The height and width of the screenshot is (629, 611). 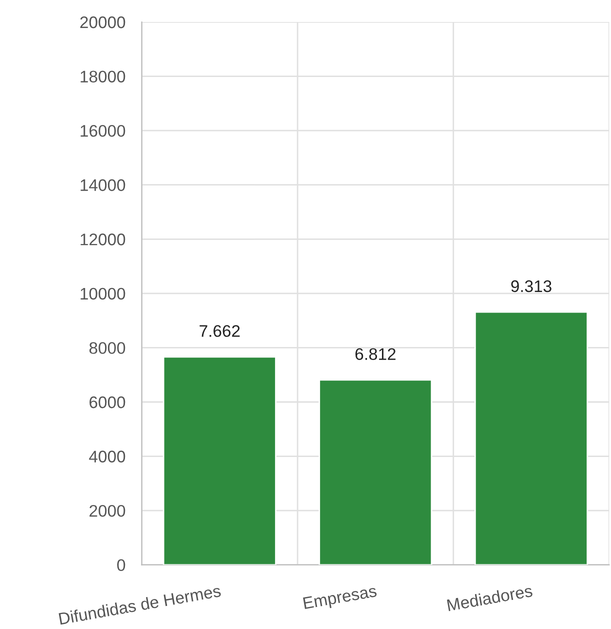 What do you see at coordinates (103, 294) in the screenshot?
I see `y-tick-label: 10000` at bounding box center [103, 294].